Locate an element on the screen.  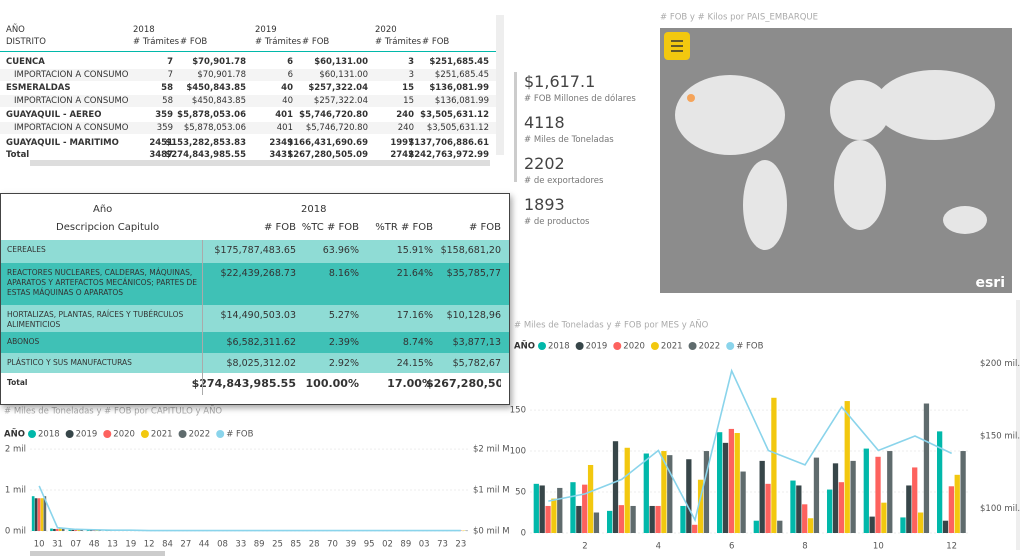
year-header: 2018 is located at coordinates (314, 209).